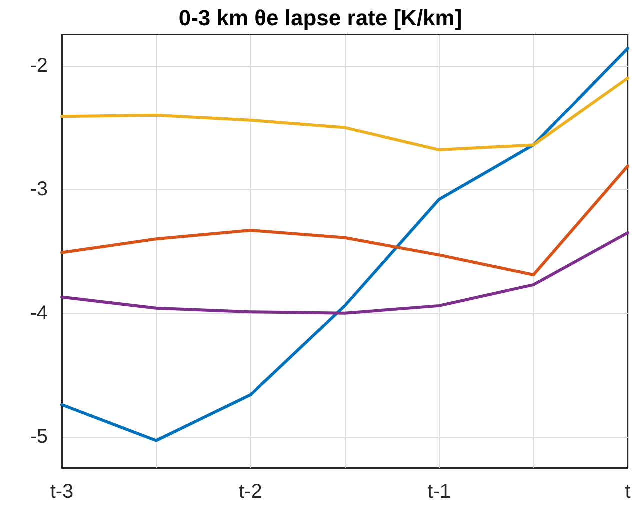 The image size is (641, 519). Describe the element at coordinates (39, 65) in the screenshot. I see `y-tick-label: -2` at that location.